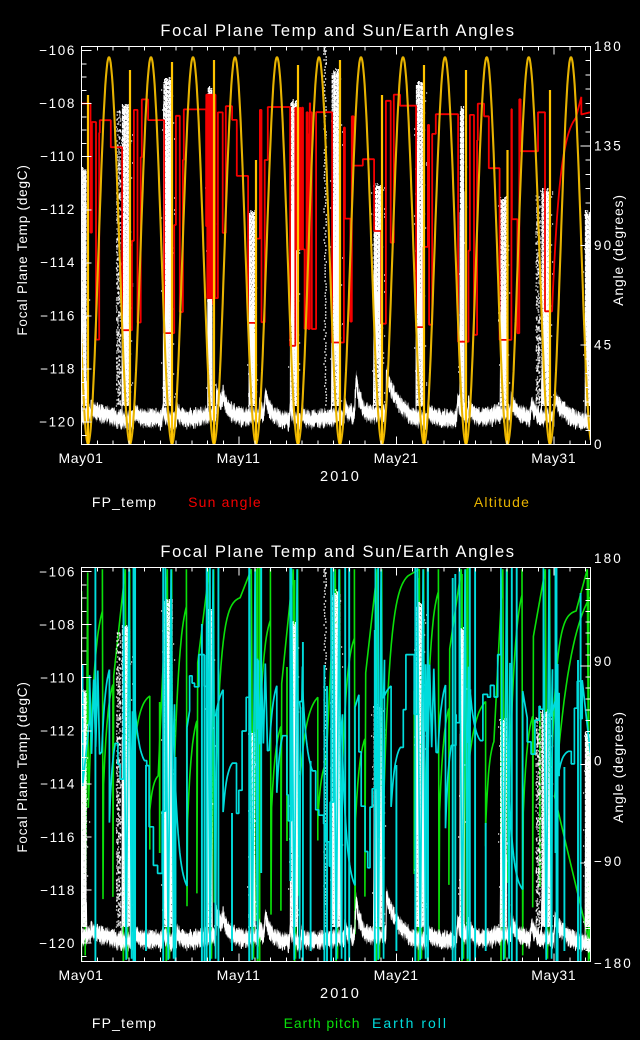  Describe the element at coordinates (608, 861) in the screenshot. I see `svg-text: −90` at that location.